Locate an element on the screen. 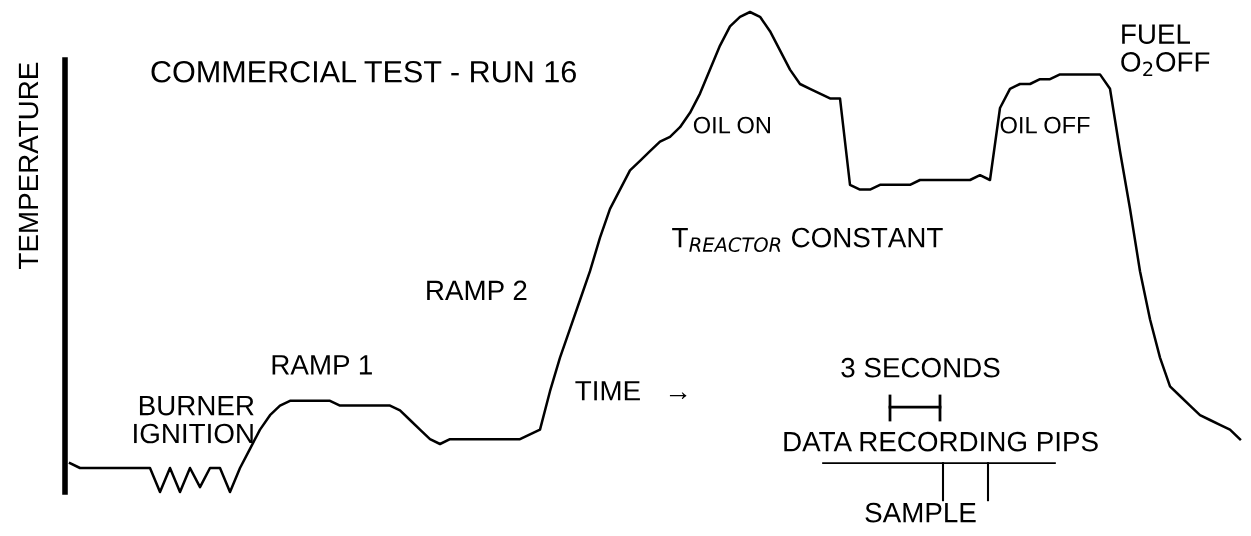 The width and height of the screenshot is (1251, 536). text: SAMPLE is located at coordinates (920, 512).